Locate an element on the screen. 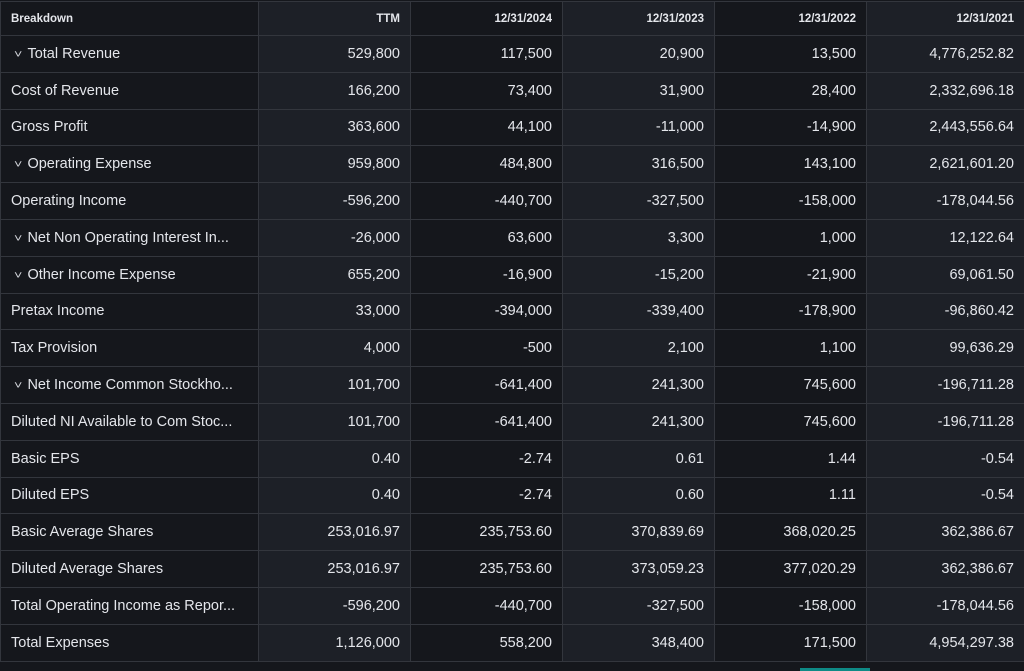 The width and height of the screenshot is (1024, 671). cell-value: 171,500 is located at coordinates (790, 642).